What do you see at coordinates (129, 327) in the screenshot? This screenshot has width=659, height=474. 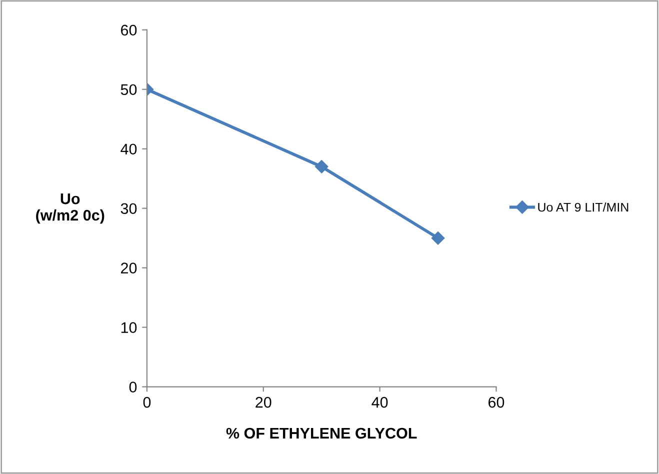 I see `y-tick-label: 10` at bounding box center [129, 327].